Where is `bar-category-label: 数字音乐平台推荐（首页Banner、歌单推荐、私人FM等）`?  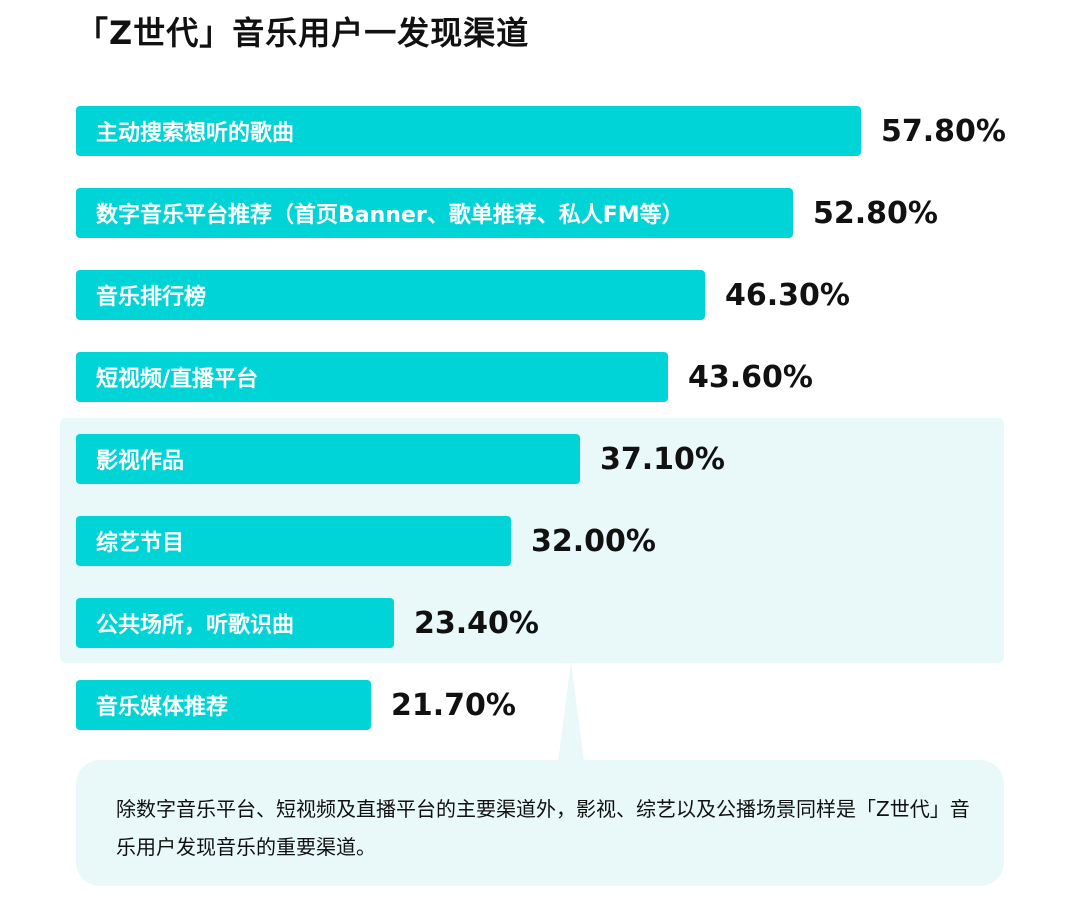 bar-category-label: 数字音乐平台推荐（首页Banner、歌单推荐、私人FM等） is located at coordinates (390, 215).